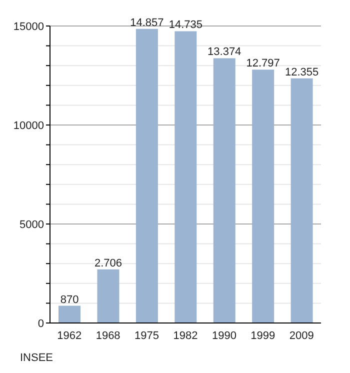  Describe the element at coordinates (32, 224) in the screenshot. I see `y-tick-label: 5000` at that location.